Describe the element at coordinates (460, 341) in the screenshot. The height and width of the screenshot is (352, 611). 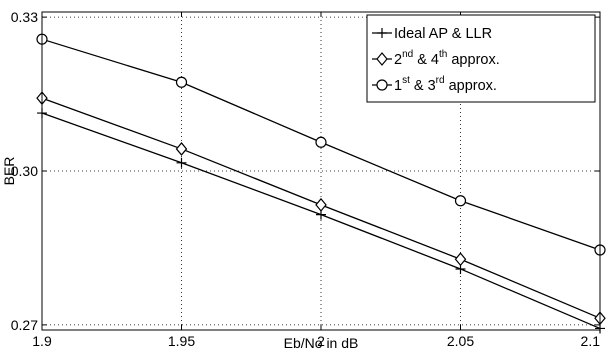
I see `x-tick-label: 2.05` at that location.